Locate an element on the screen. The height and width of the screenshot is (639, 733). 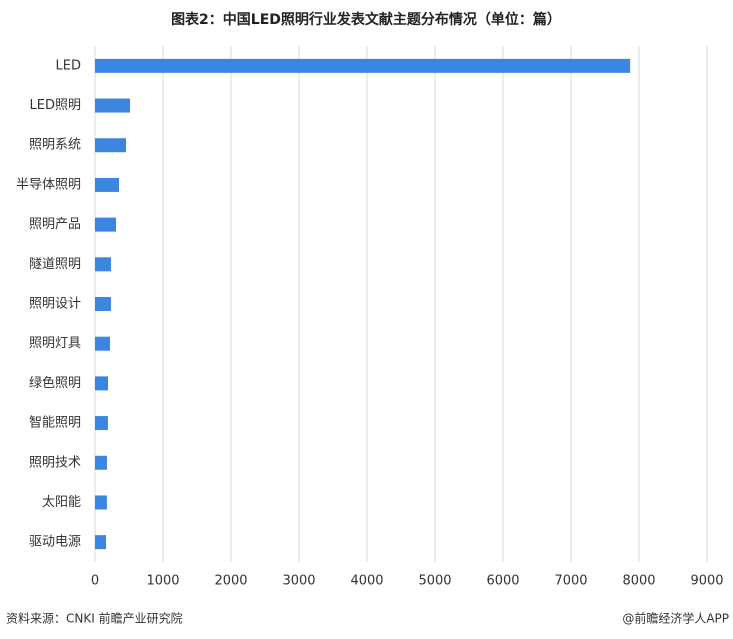
x-tick-label: 0 is located at coordinates (95, 581).